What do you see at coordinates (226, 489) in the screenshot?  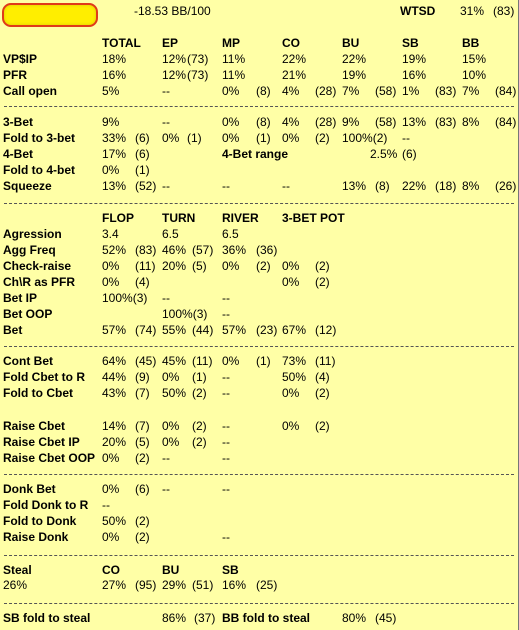 I see `donk-bet-value: --` at bounding box center [226, 489].